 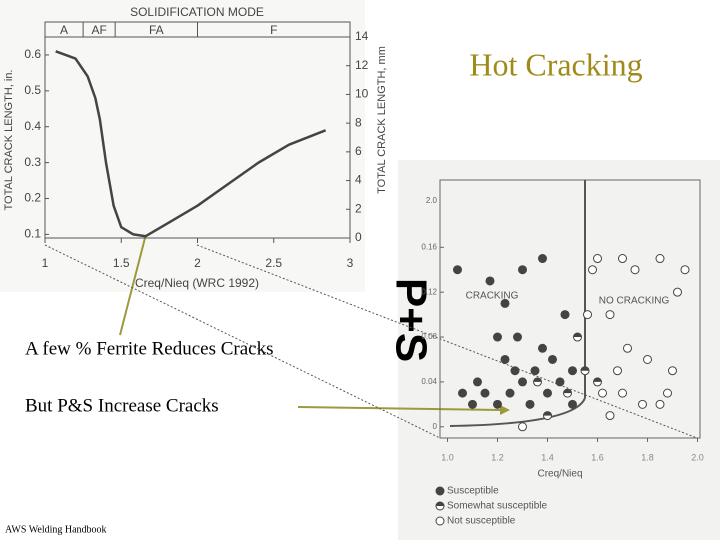 What do you see at coordinates (547, 457) in the screenshot?
I see `x-tick-label: 1.4` at bounding box center [547, 457].